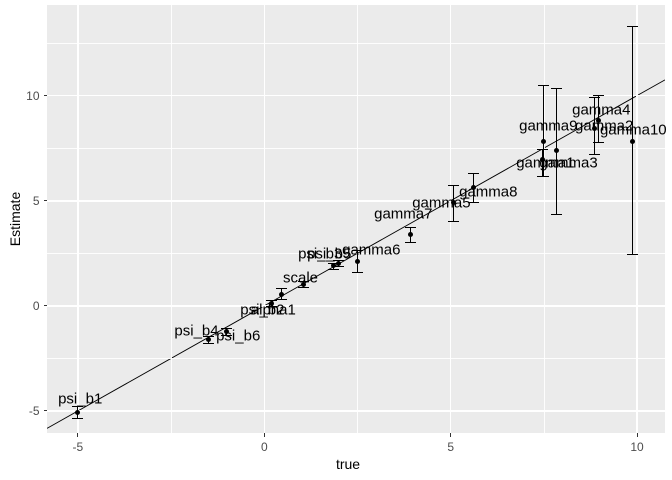 This screenshot has width=672, height=480. What do you see at coordinates (348, 464) in the screenshot?
I see `x-axis-title: true` at bounding box center [348, 464].